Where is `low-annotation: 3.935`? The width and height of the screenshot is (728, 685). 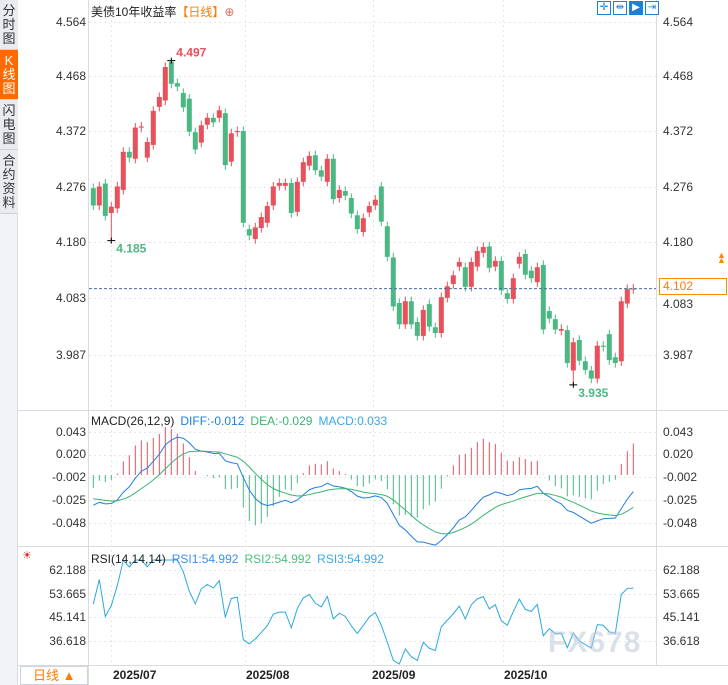
low-annotation: 3.935 is located at coordinates (593, 393).